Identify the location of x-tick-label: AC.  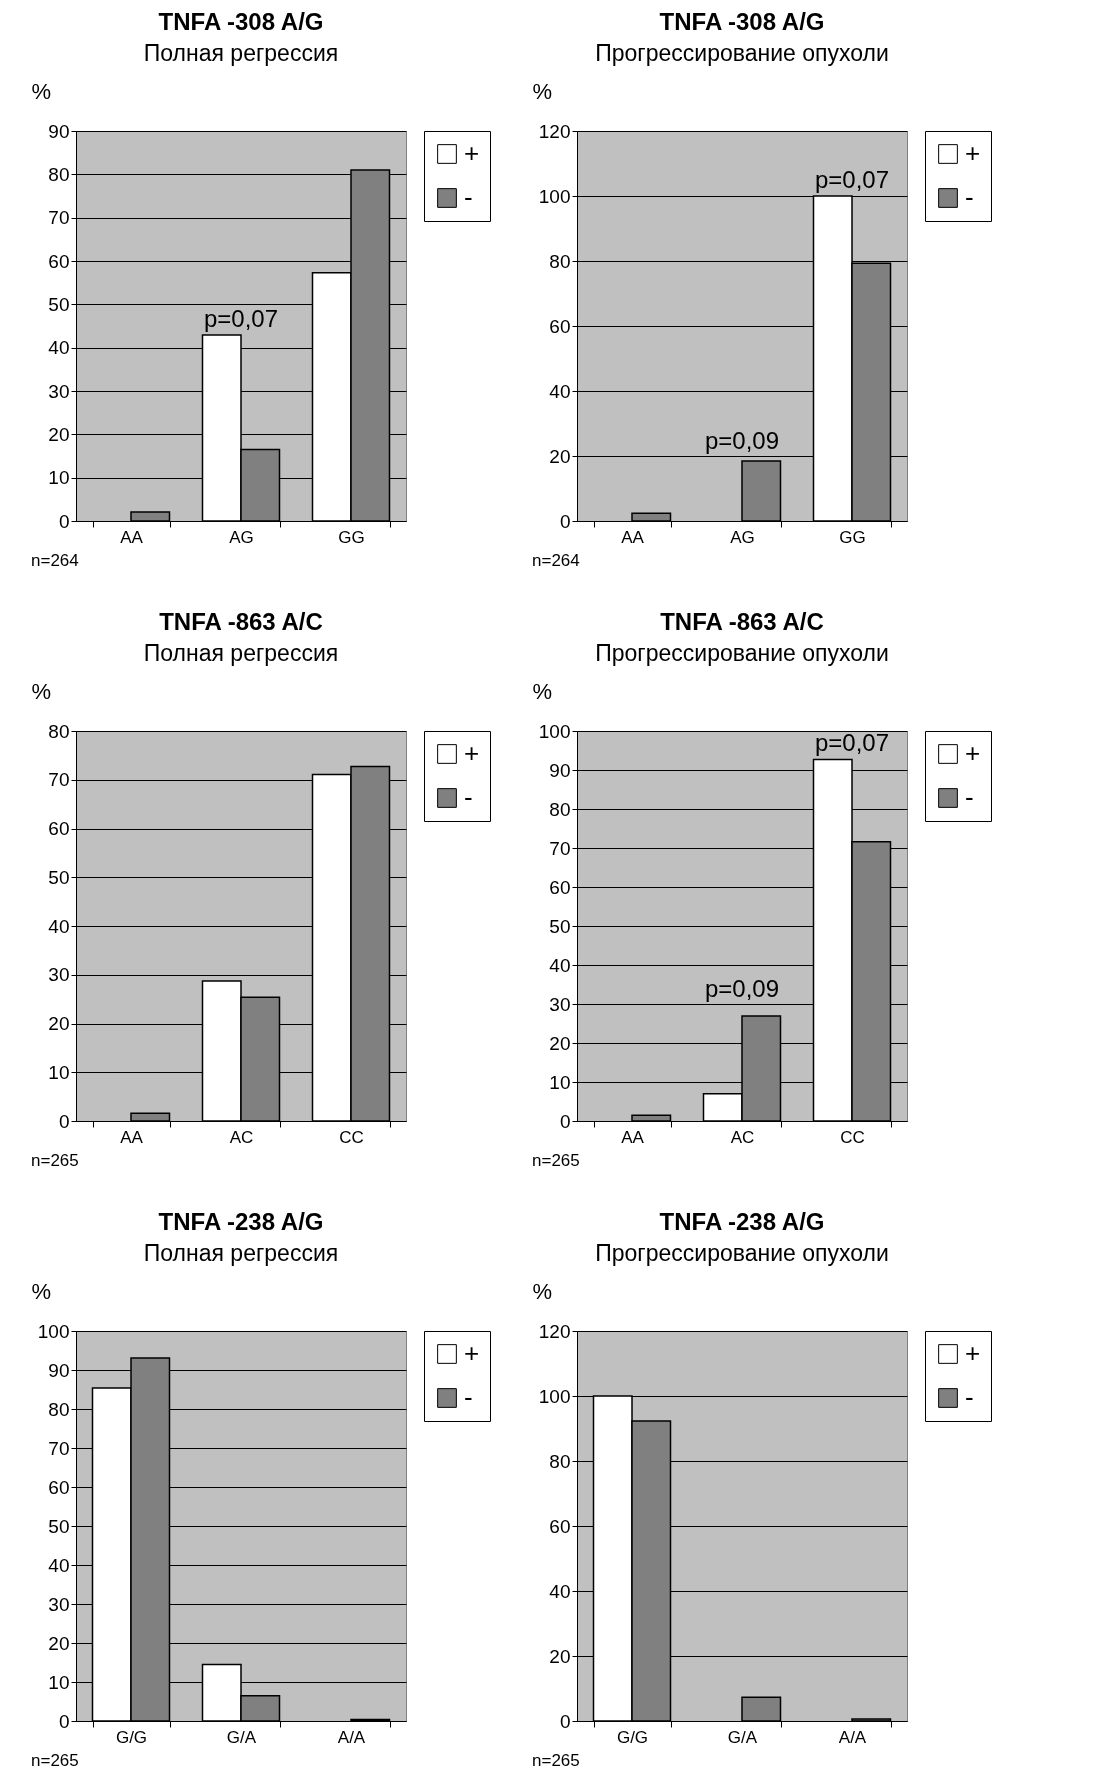
(241, 1137).